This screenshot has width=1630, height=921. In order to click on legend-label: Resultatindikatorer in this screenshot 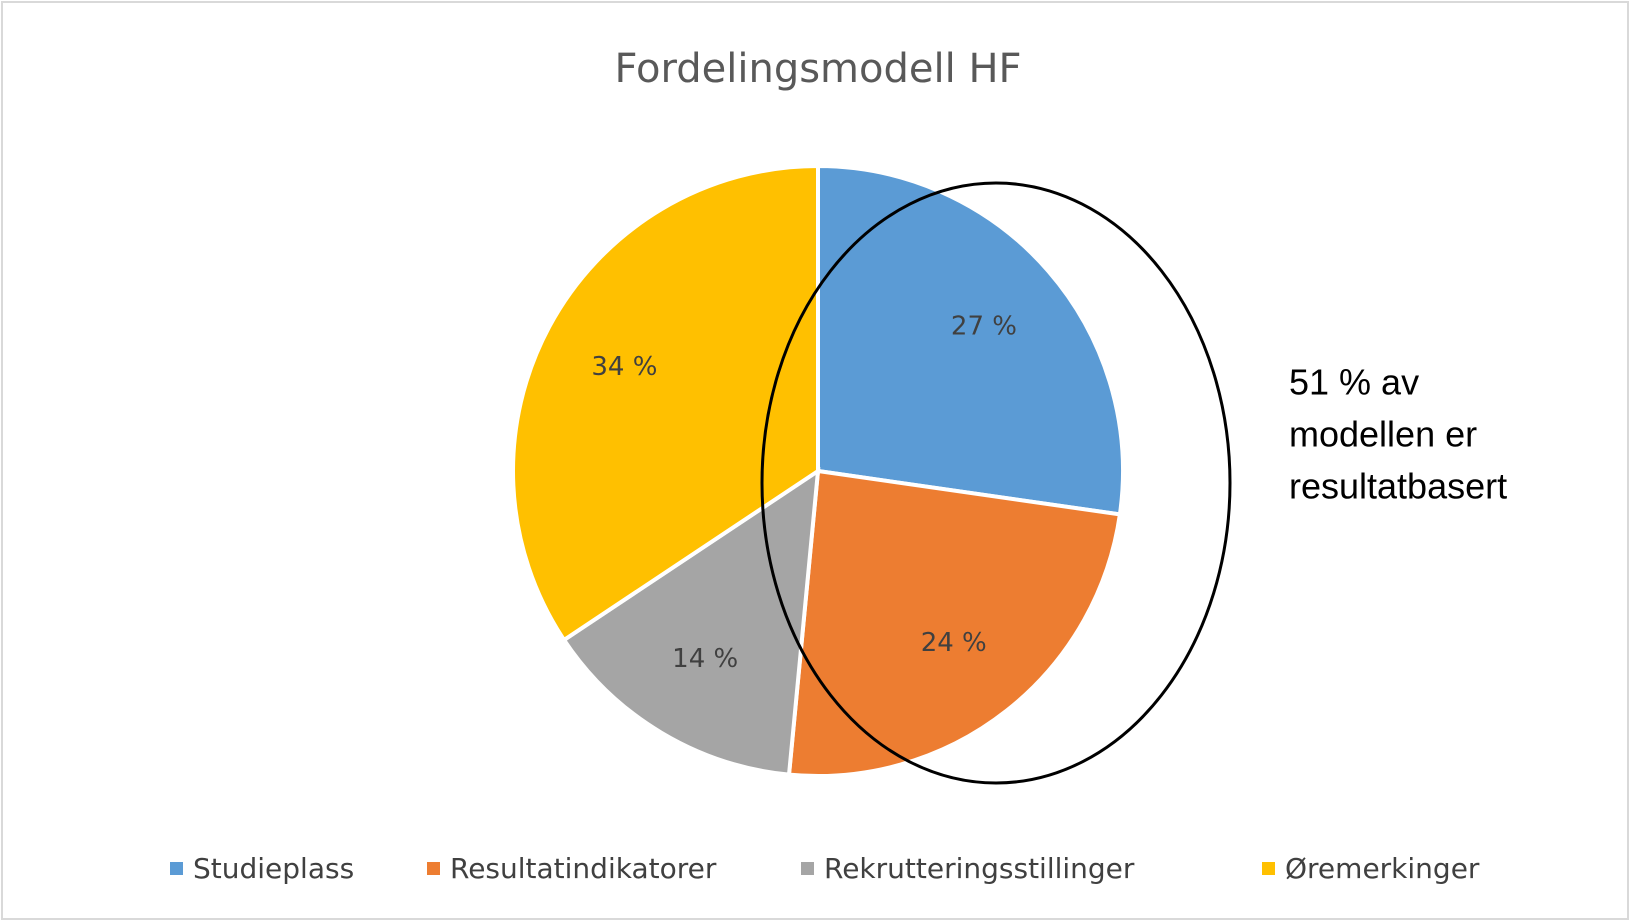, I will do `click(583, 868)`.